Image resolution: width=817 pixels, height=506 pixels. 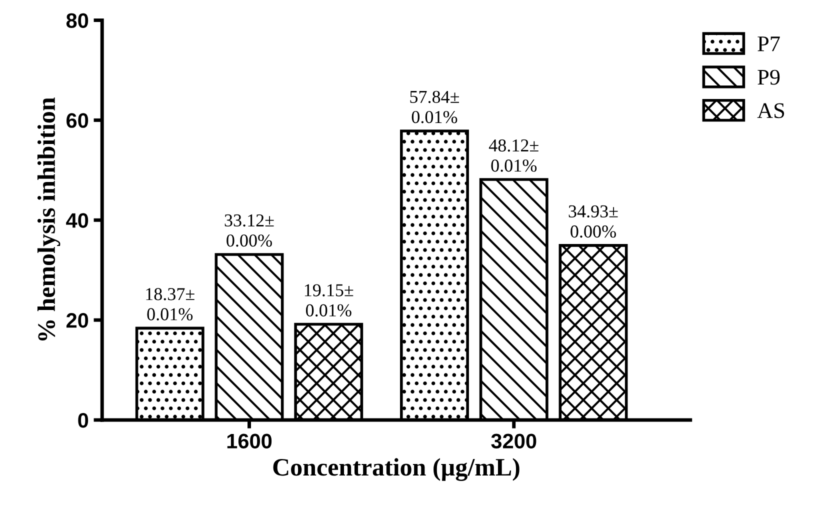 I want to click on legend-label: P9, so click(x=769, y=77).